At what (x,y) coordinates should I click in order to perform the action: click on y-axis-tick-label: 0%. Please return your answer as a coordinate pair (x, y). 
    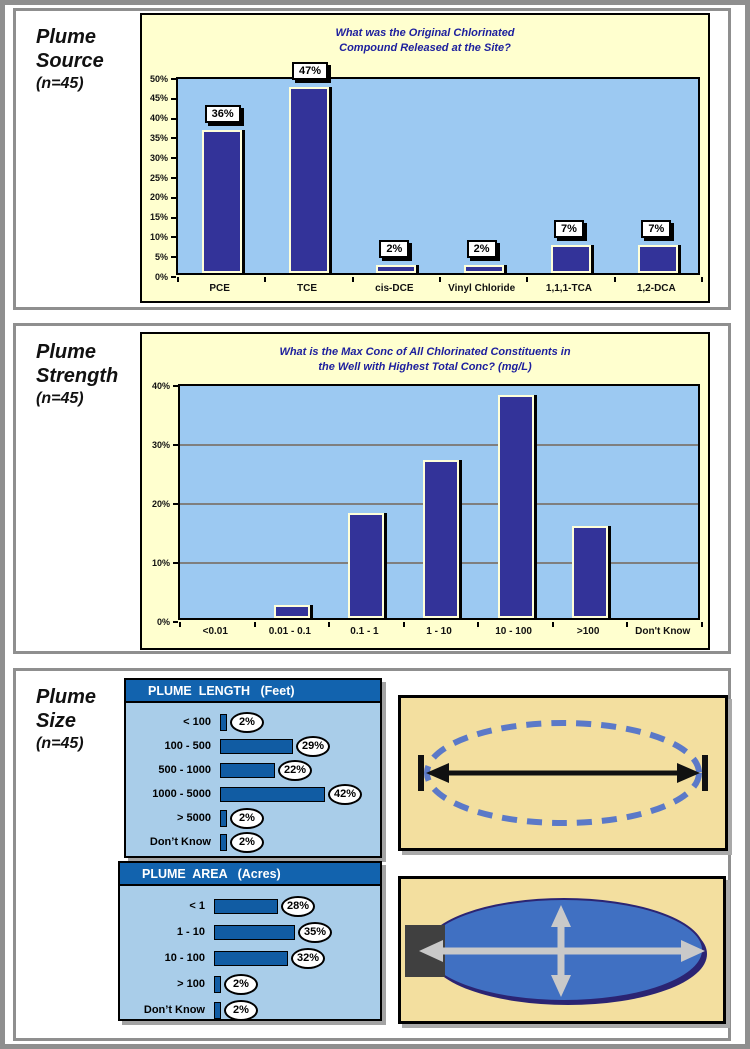
    Looking at the image, I should click on (161, 276).